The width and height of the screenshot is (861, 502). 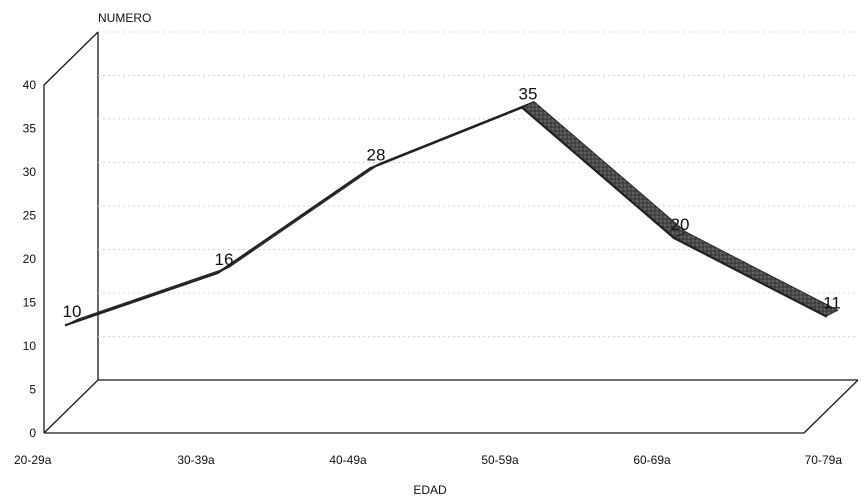 I want to click on y-tick-label: 15, so click(x=30, y=303).